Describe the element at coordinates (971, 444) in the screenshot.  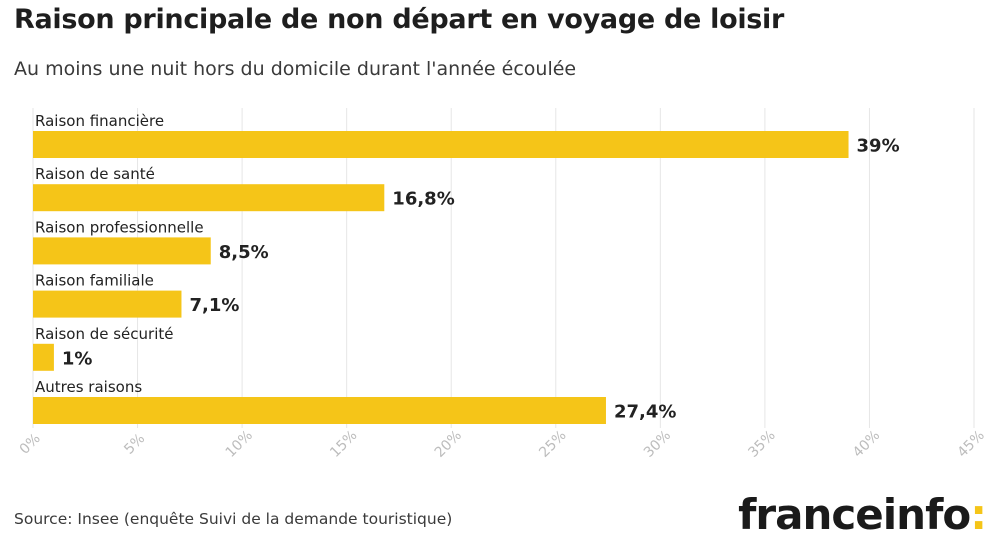
I see `x-tick-label: 45%` at that location.